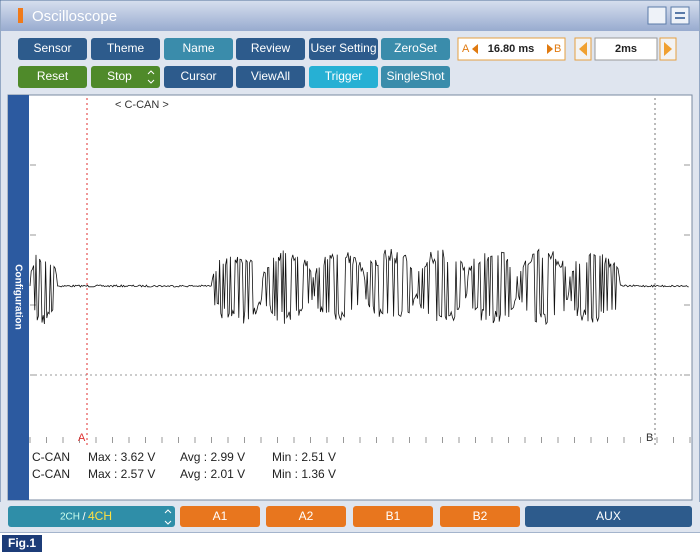  I want to click on bottom-button-label: AUX, so click(608, 516).